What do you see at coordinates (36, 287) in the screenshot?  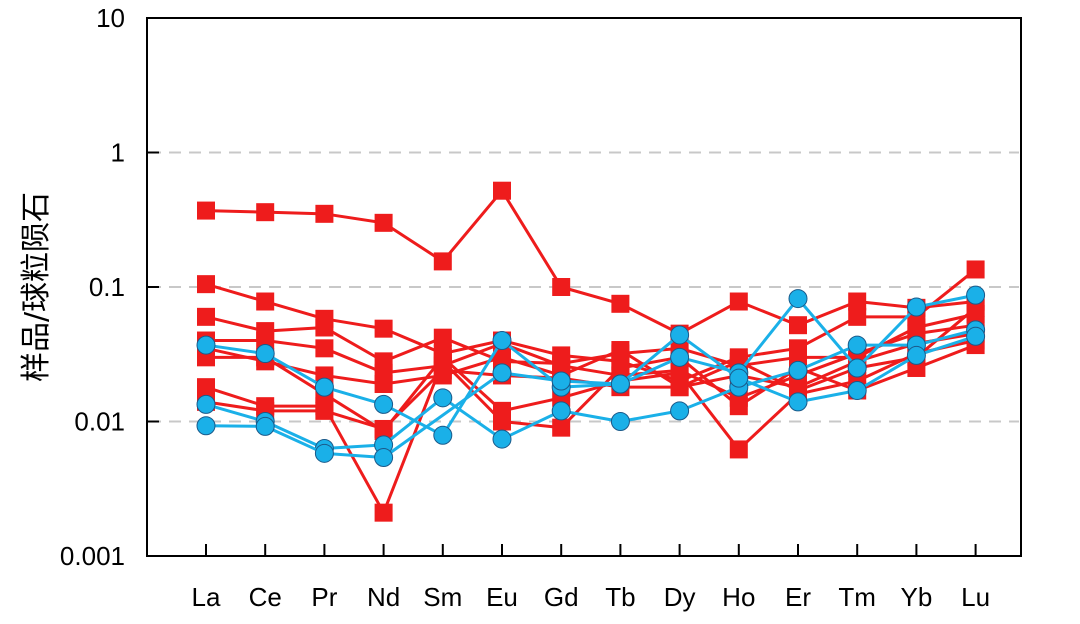 I see `y-axis-label: 样品/球粒陨石` at bounding box center [36, 287].